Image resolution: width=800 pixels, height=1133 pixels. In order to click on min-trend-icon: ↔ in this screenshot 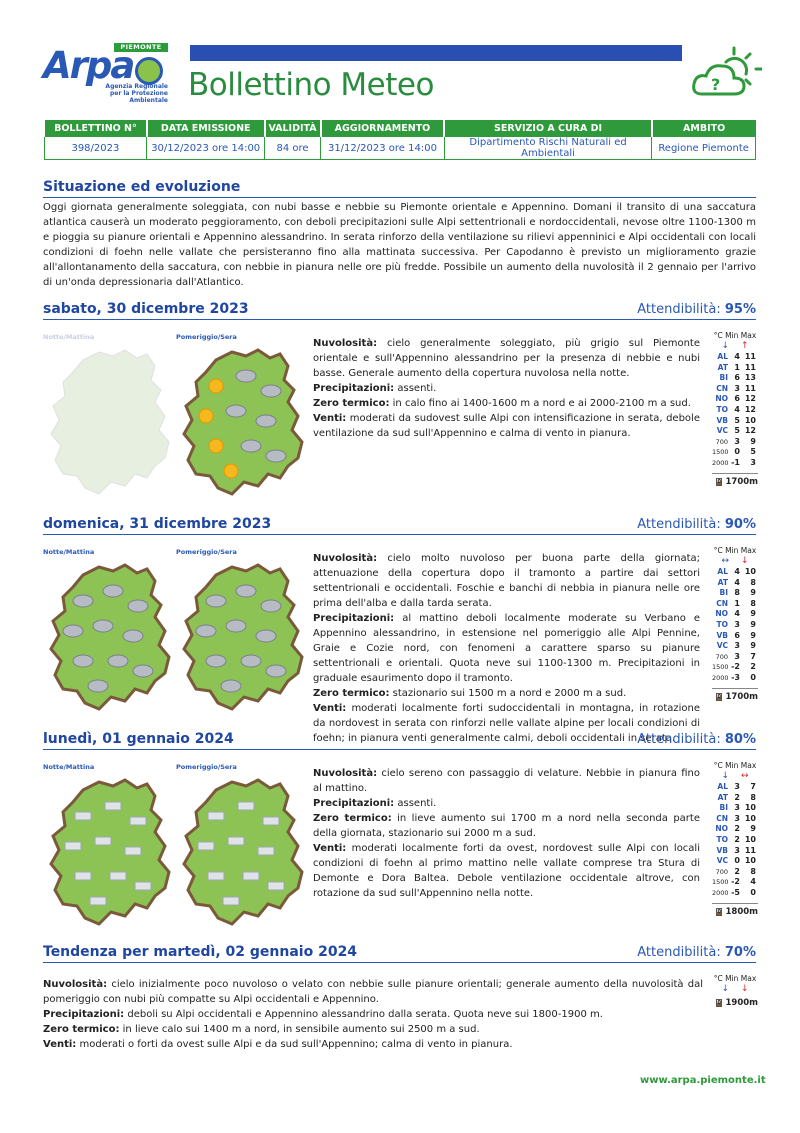, I will do `click(725, 561)`.